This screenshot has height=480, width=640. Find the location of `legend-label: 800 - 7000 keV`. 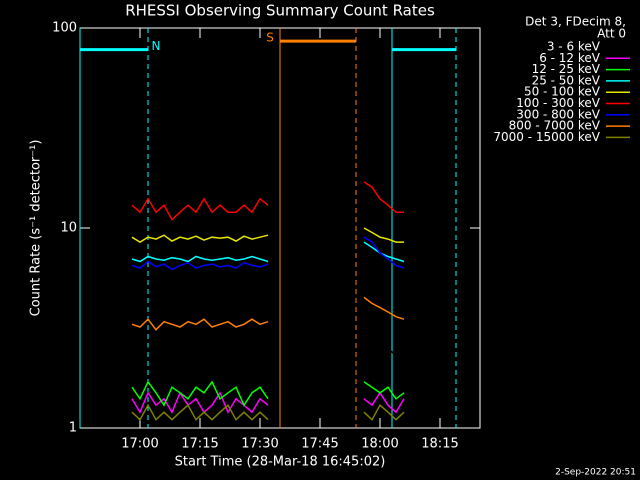

legend-label: 800 - 7000 keV is located at coordinates (555, 126).